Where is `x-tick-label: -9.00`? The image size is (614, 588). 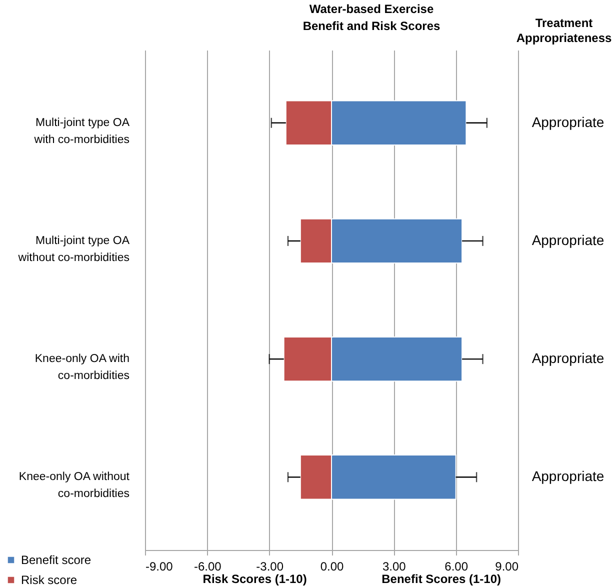
x-tick-label: -9.00 is located at coordinates (160, 567).